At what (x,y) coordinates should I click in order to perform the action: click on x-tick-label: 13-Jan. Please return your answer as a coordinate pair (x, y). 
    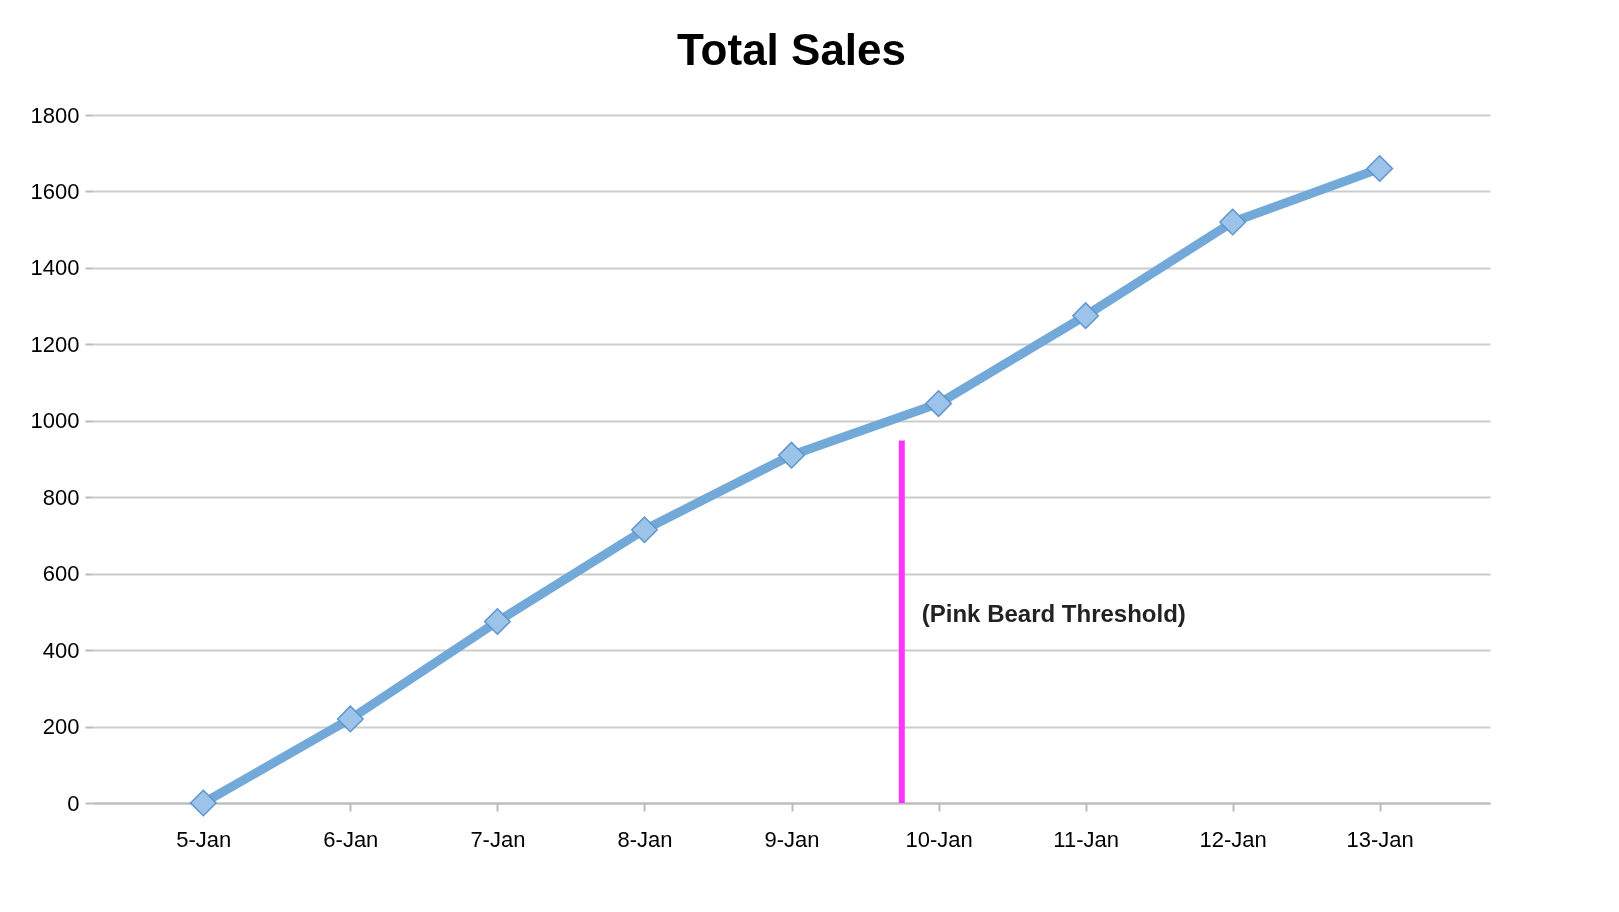
    Looking at the image, I should click on (1380, 839).